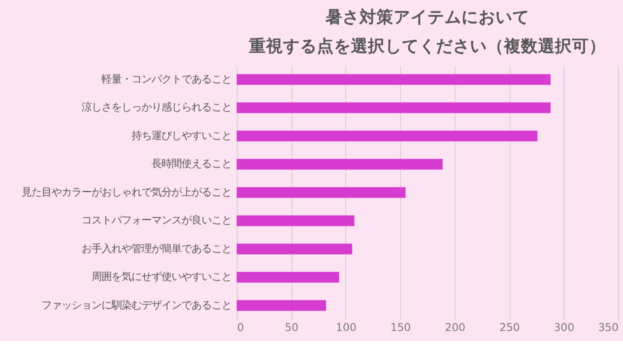  Describe the element at coordinates (455, 327) in the screenshot. I see `x-tick-label: 200` at that location.